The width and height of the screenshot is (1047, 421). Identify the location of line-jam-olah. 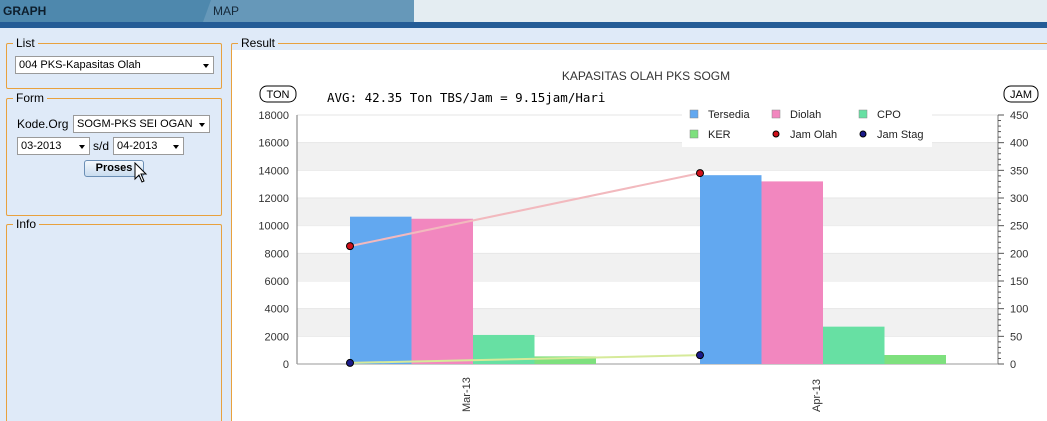
(525, 210).